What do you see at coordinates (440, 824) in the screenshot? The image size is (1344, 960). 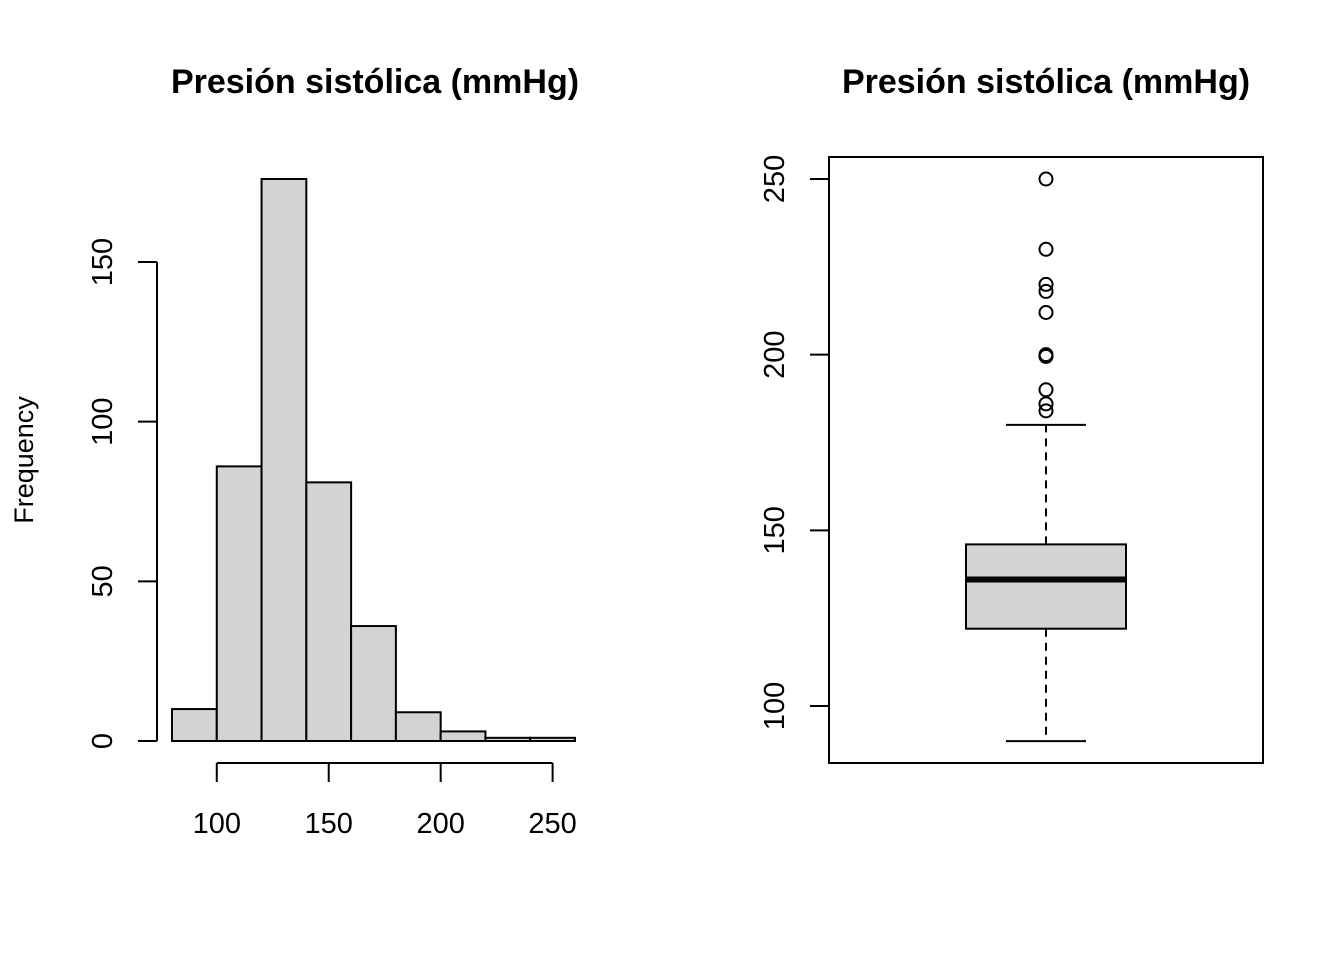 I see `histogram-x-tick-label: 200` at bounding box center [440, 824].